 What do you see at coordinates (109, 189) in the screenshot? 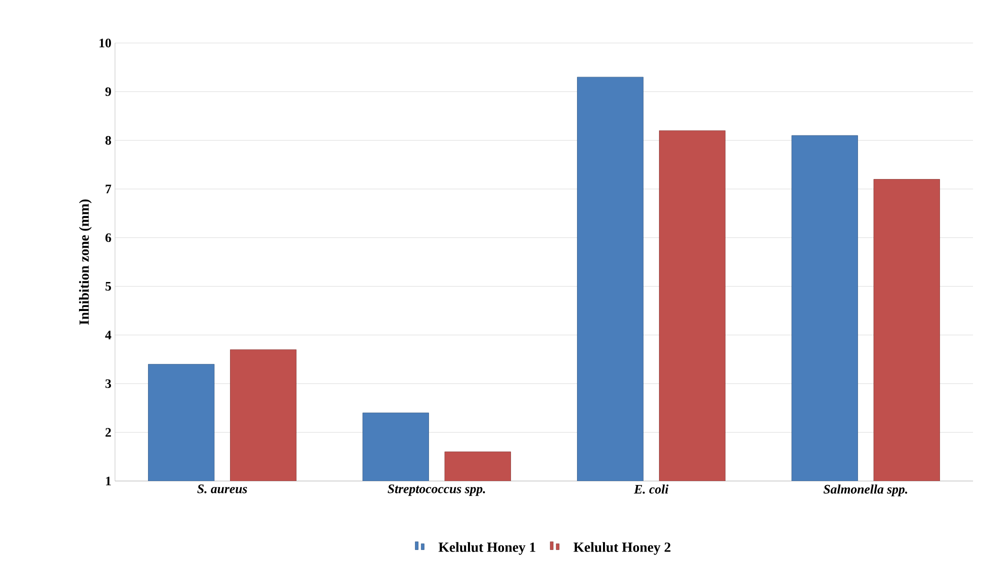
I see `y-tick-label: 7` at bounding box center [109, 189].